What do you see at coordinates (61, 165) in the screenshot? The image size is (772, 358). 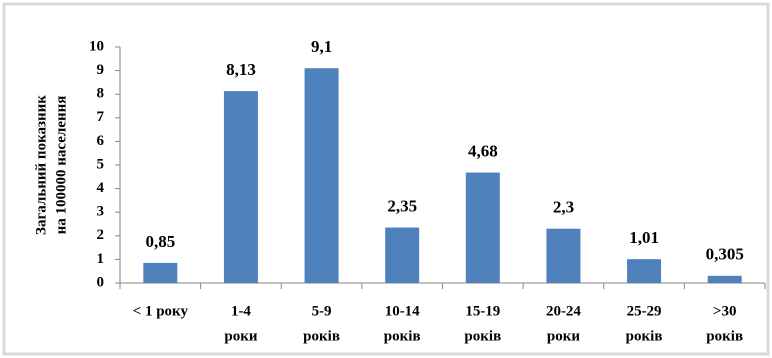 I see `y-axis-label: на 100000 населення` at bounding box center [61, 165].